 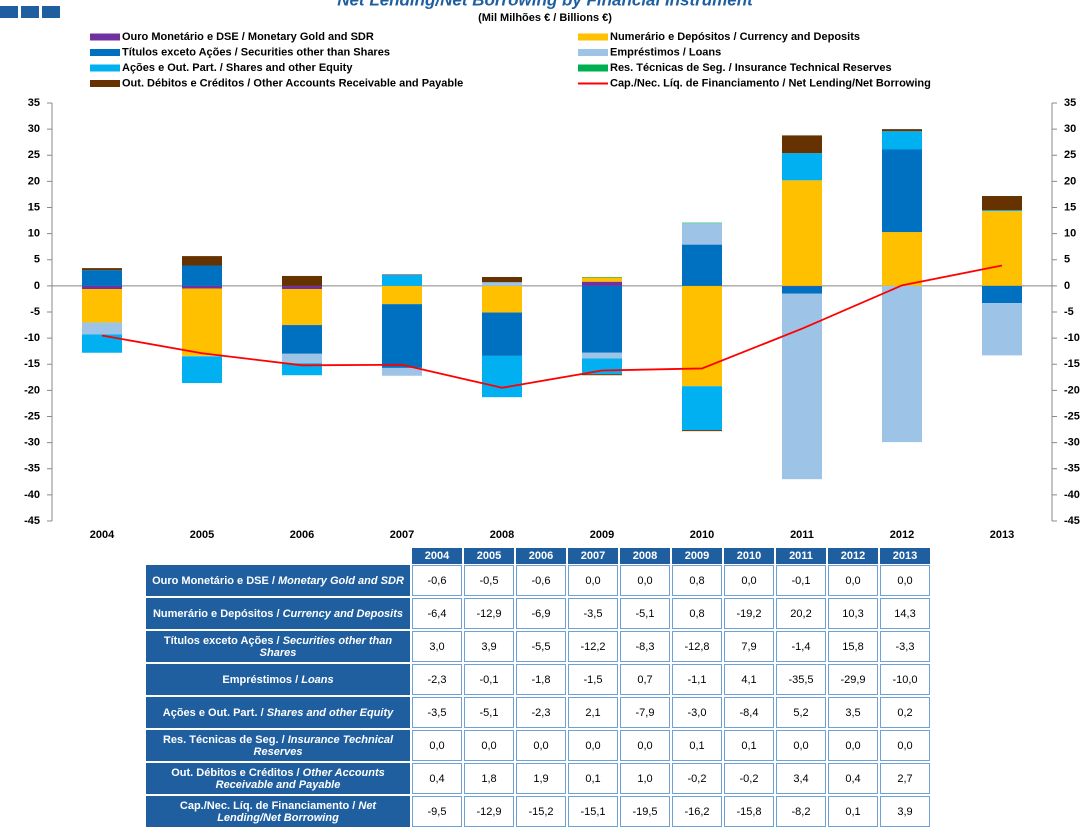 What do you see at coordinates (593, 613) in the screenshot?
I see `table-cell: -3,5` at bounding box center [593, 613].